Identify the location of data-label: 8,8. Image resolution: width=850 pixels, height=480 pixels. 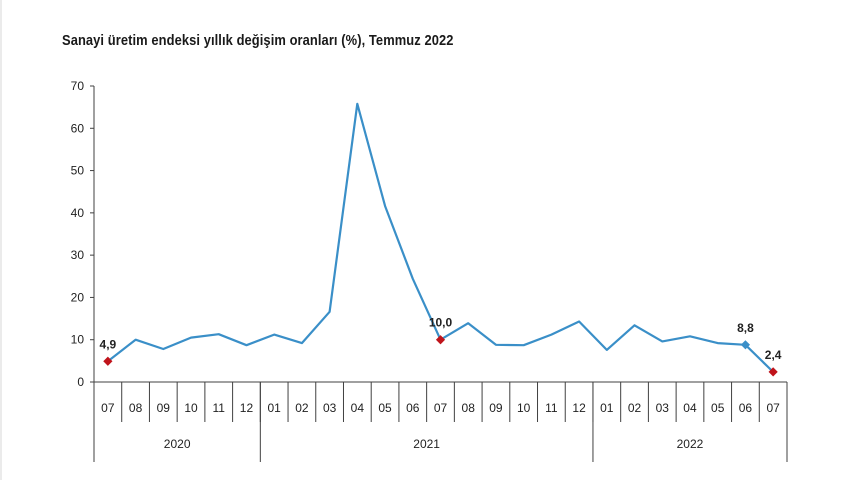
(745, 328).